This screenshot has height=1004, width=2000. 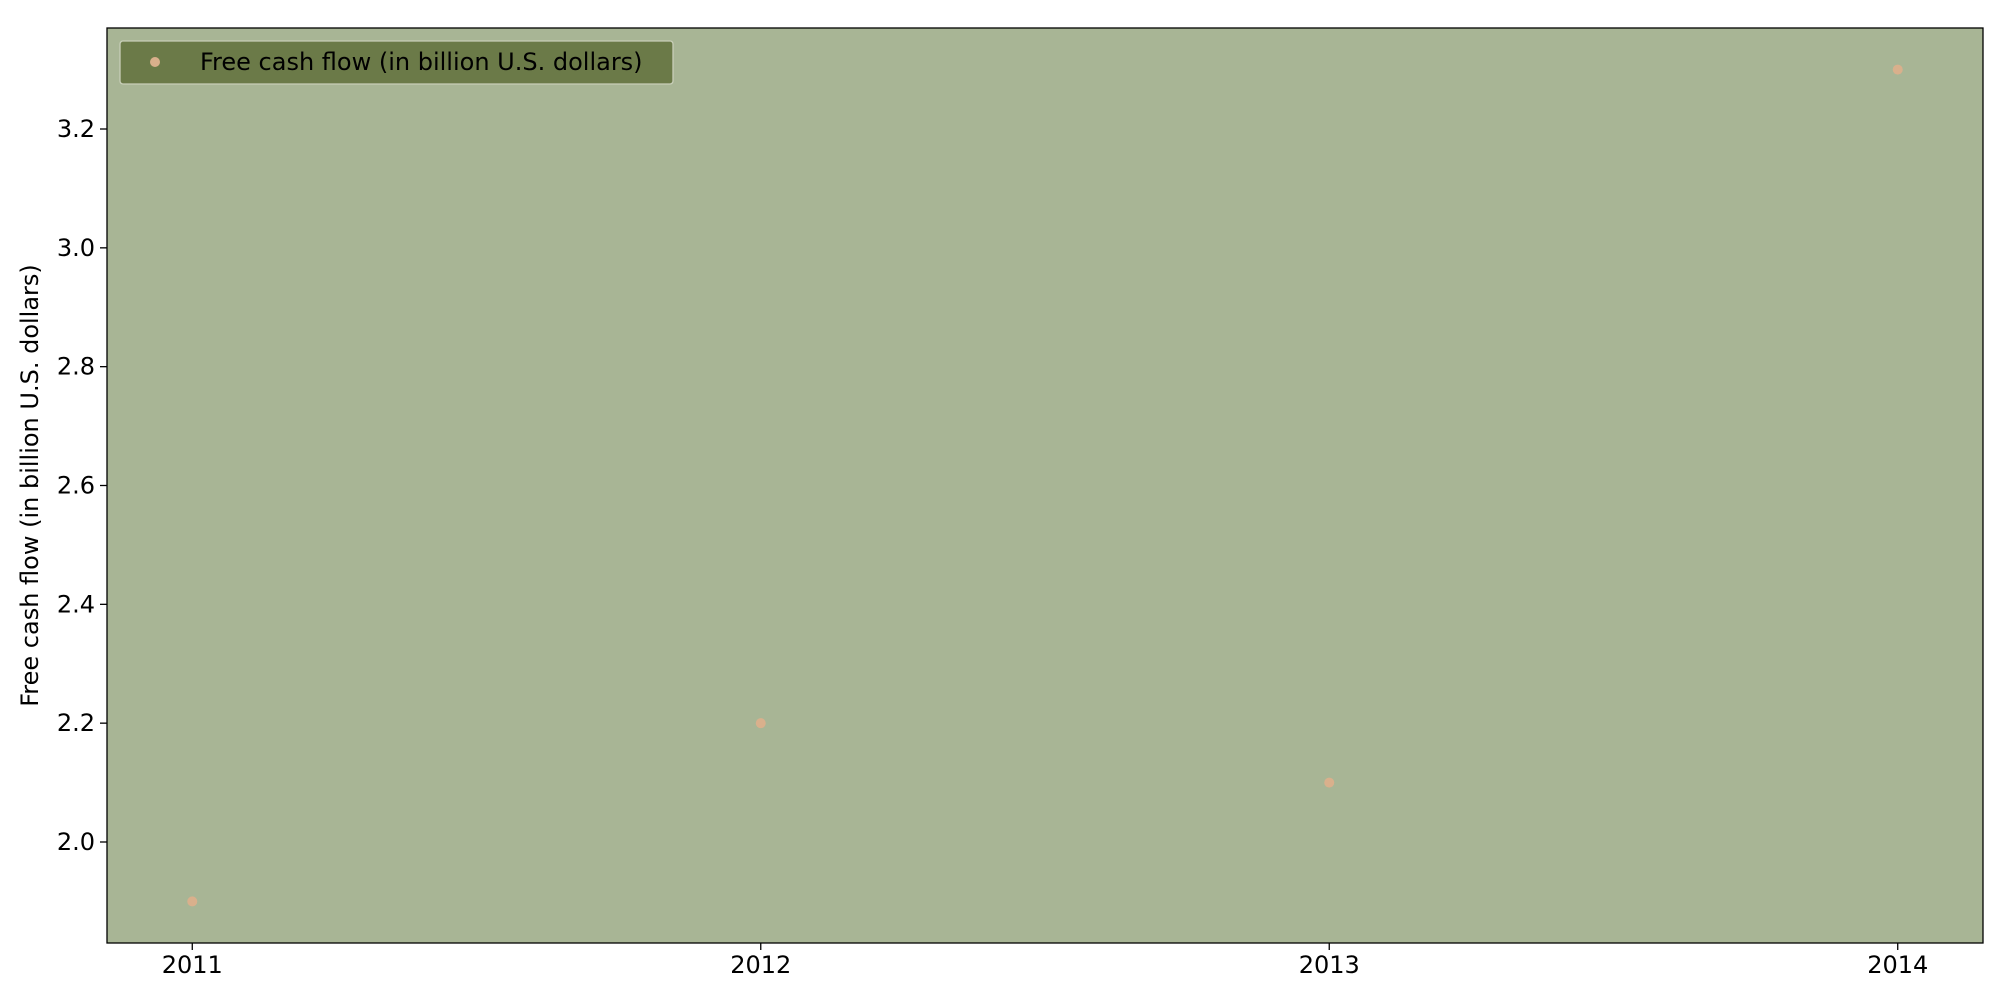 I want to click on x-tick-label: 2014, so click(x=1897, y=965).